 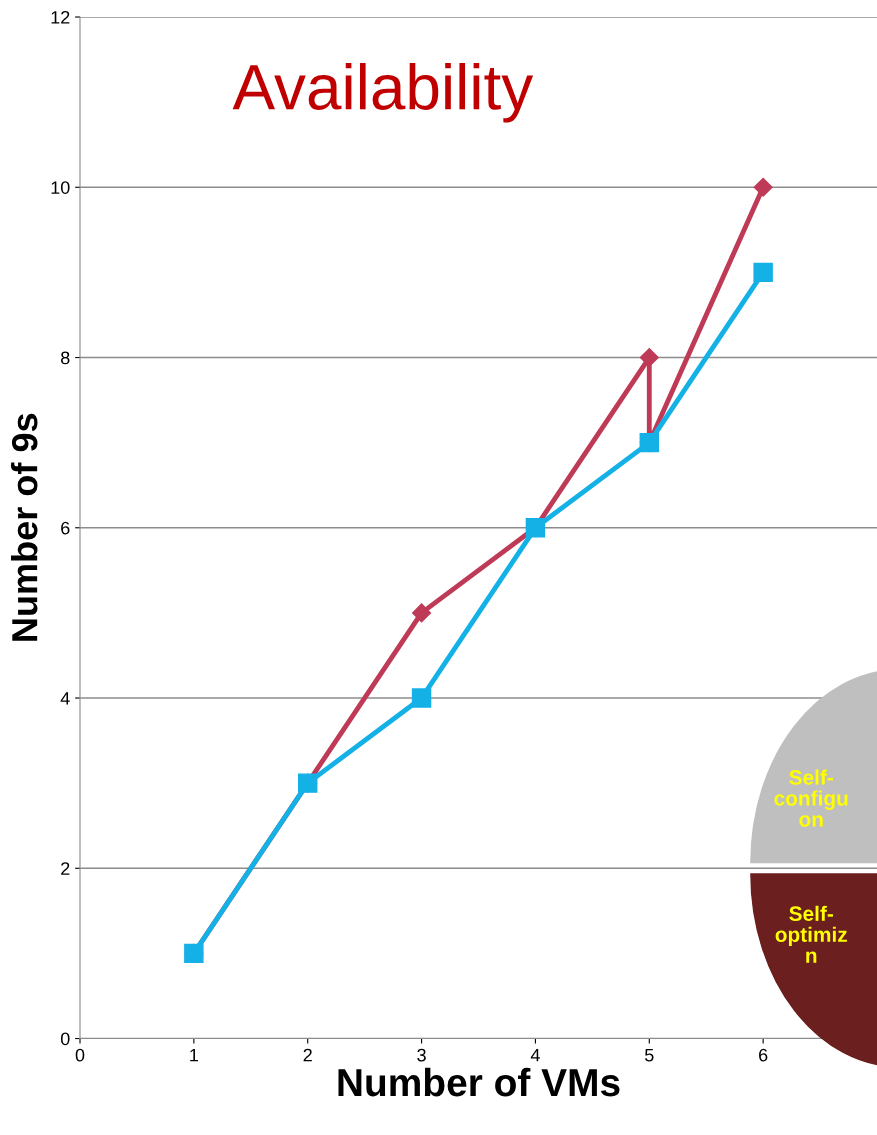 I want to click on y-tick-label: 8, so click(x=65, y=358).